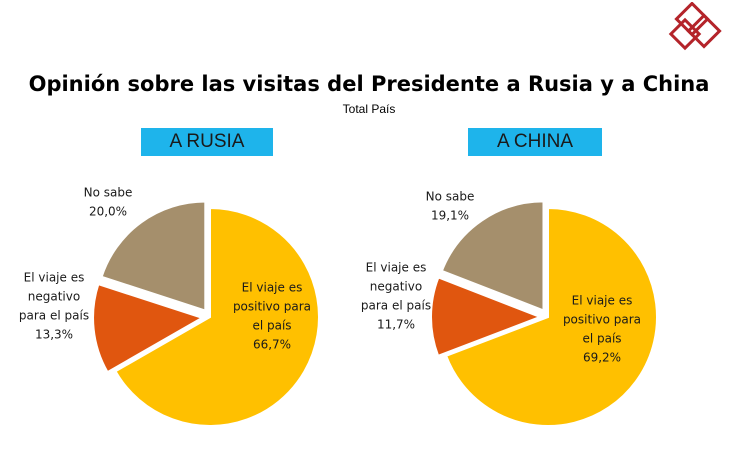  What do you see at coordinates (54, 306) in the screenshot?
I see `russia-slice-label-negative: El viaje es negativo para el país 13,3%` at bounding box center [54, 306].